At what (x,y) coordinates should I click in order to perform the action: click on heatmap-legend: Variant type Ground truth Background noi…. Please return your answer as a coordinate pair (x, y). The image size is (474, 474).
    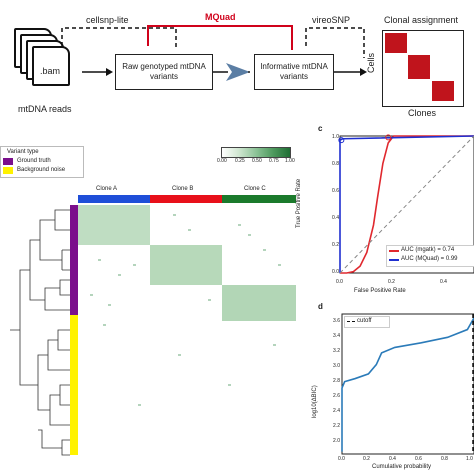
    Looking at the image, I should click on (42, 162).